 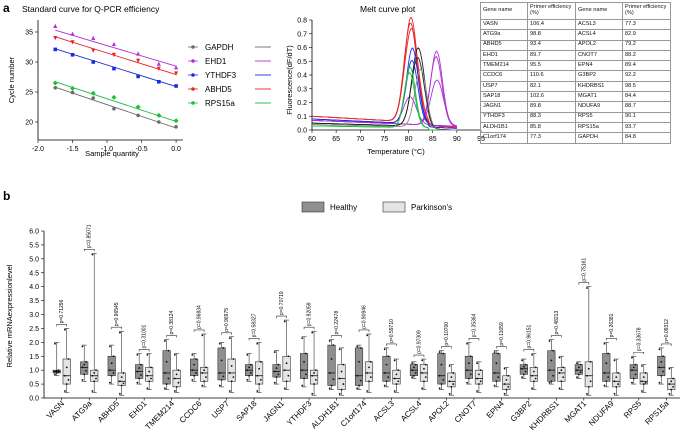 What do you see at coordinates (34, 287) in the screenshot?
I see `box-y-tick-label: 4.0` at bounding box center [34, 287].